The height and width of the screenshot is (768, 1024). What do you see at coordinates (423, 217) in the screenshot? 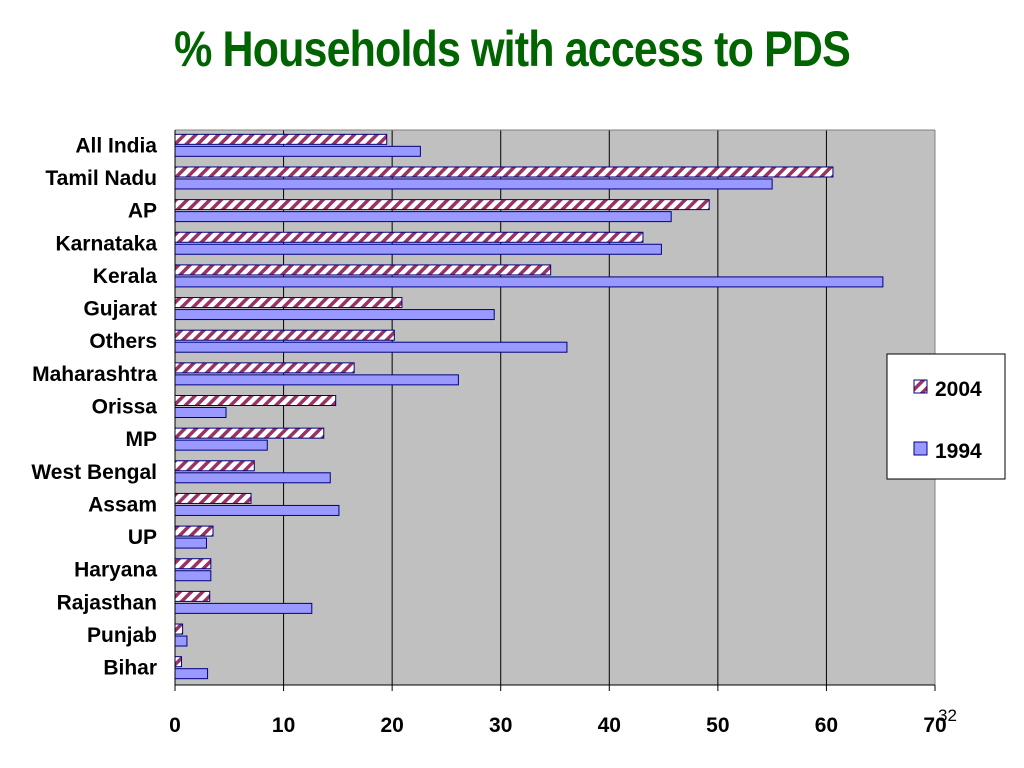
I see `bar-ap-1994` at bounding box center [423, 217].